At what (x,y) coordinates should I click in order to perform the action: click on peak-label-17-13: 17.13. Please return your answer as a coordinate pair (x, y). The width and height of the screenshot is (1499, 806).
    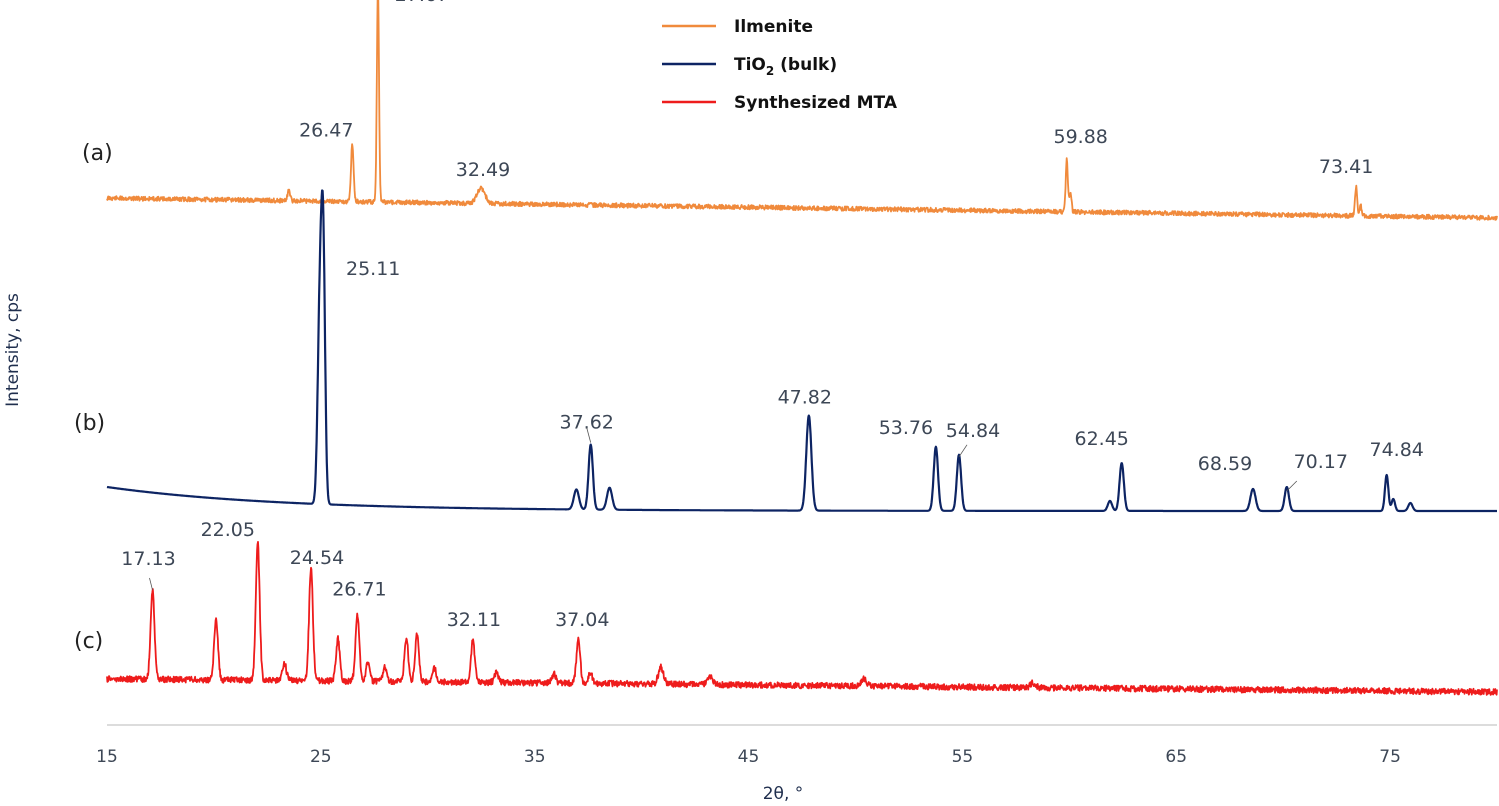
    Looking at the image, I should click on (148, 559).